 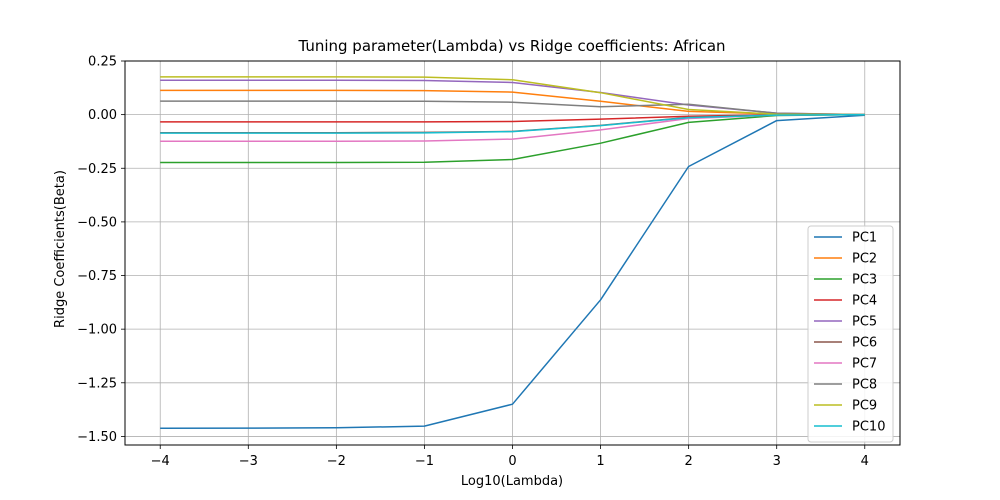 I want to click on series-line-pc10, so click(x=512, y=123).